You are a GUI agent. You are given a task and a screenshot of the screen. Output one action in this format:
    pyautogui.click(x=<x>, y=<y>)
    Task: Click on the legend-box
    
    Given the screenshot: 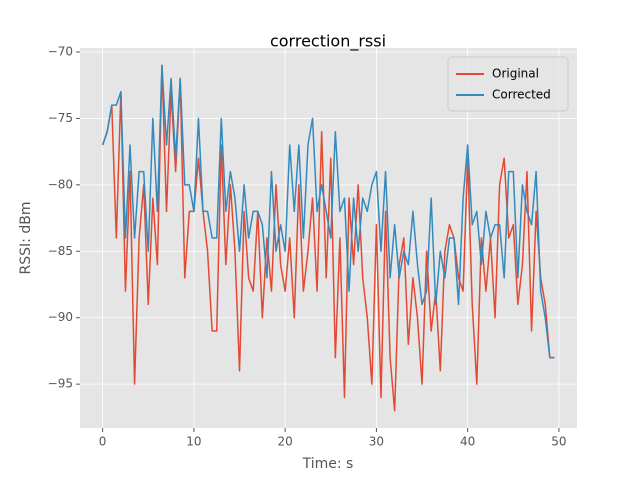 What is the action you would take?
    pyautogui.click(x=508, y=84)
    